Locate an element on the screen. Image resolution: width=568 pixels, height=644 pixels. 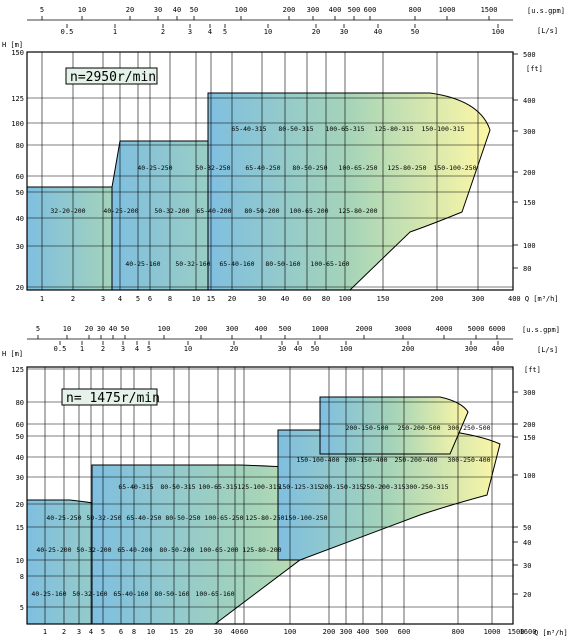
head-ft-tick-label: 300 is located at coordinates (529, 132).